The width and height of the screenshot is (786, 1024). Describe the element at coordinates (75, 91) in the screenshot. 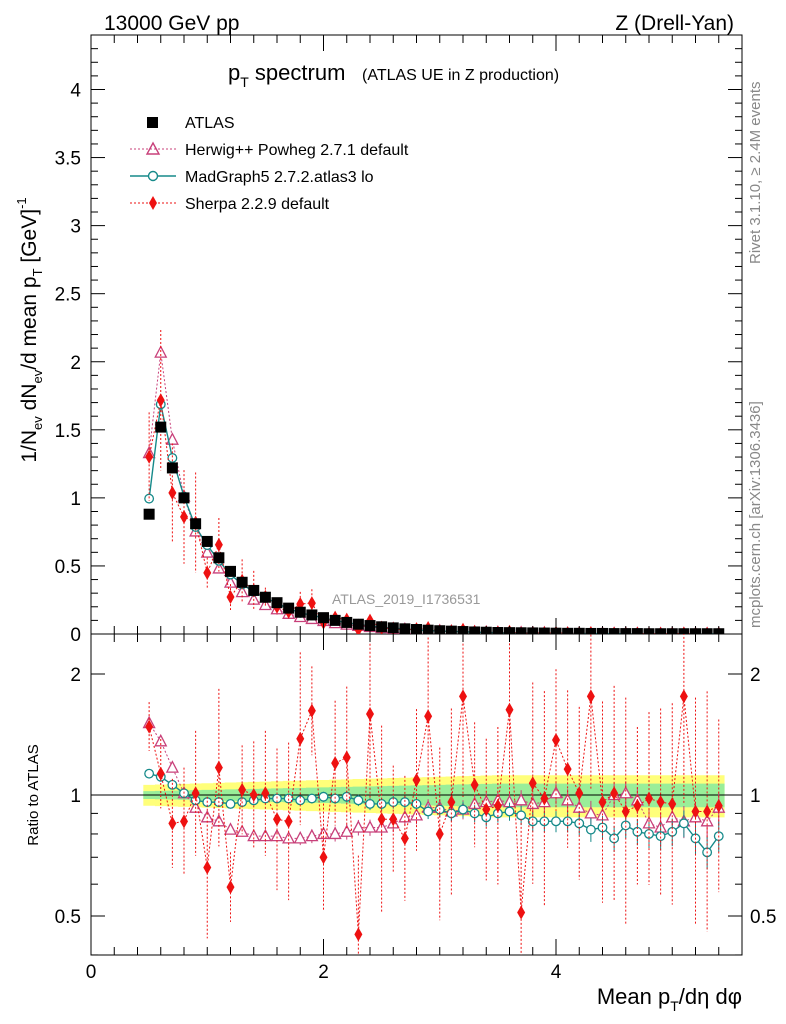

I see `main-y-tick-label: 4` at that location.